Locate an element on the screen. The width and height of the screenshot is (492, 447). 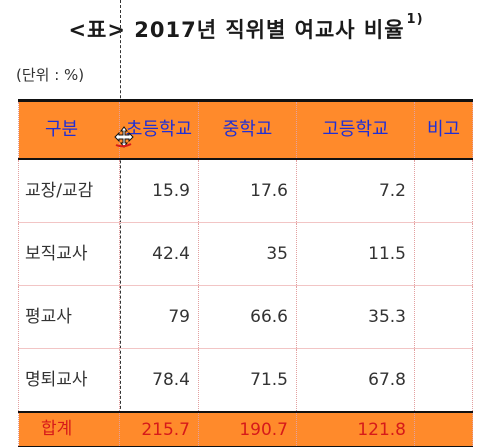
total-note is located at coordinates (443, 429).